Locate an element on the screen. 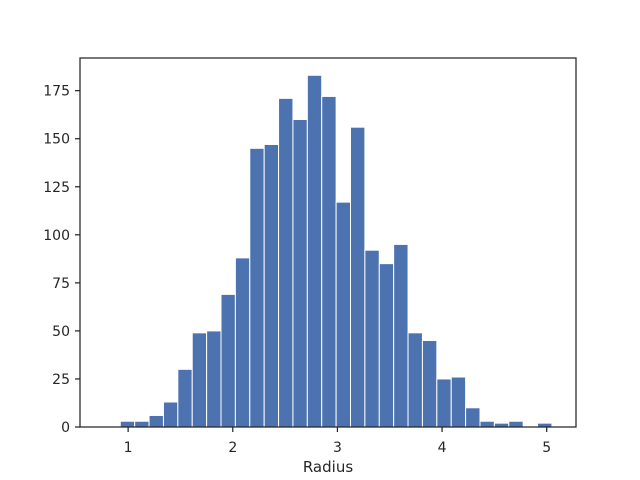 The height and width of the screenshot is (480, 640). y-tick-label: 100 is located at coordinates (56, 236).